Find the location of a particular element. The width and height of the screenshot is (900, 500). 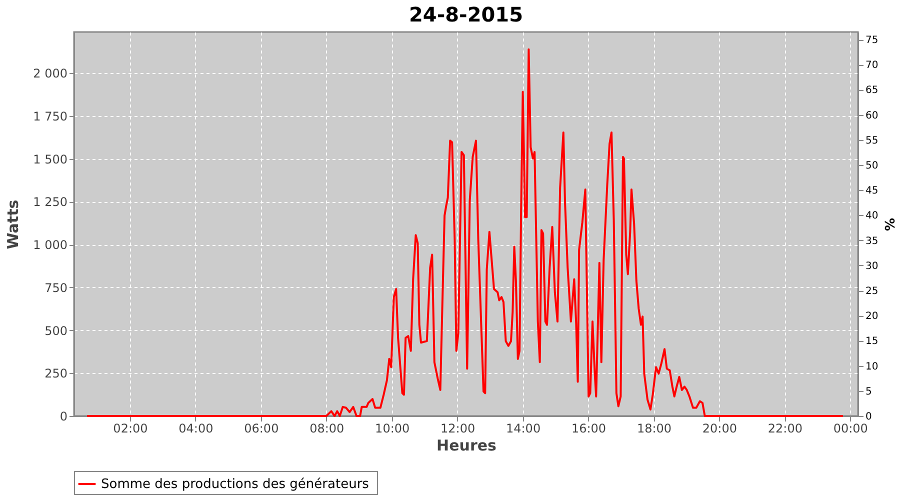

y2-tick-label: 20 is located at coordinates (872, 316).